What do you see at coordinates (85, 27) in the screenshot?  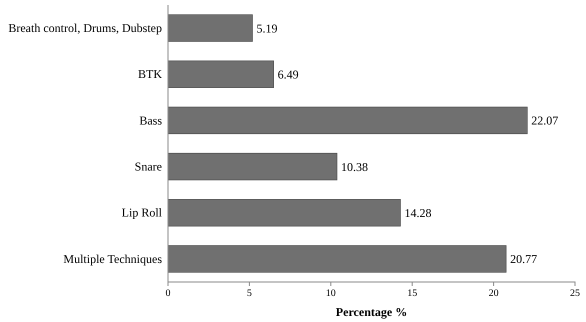 I see `y-tick-label: Breath control, Drums, Dubstep` at bounding box center [85, 27].